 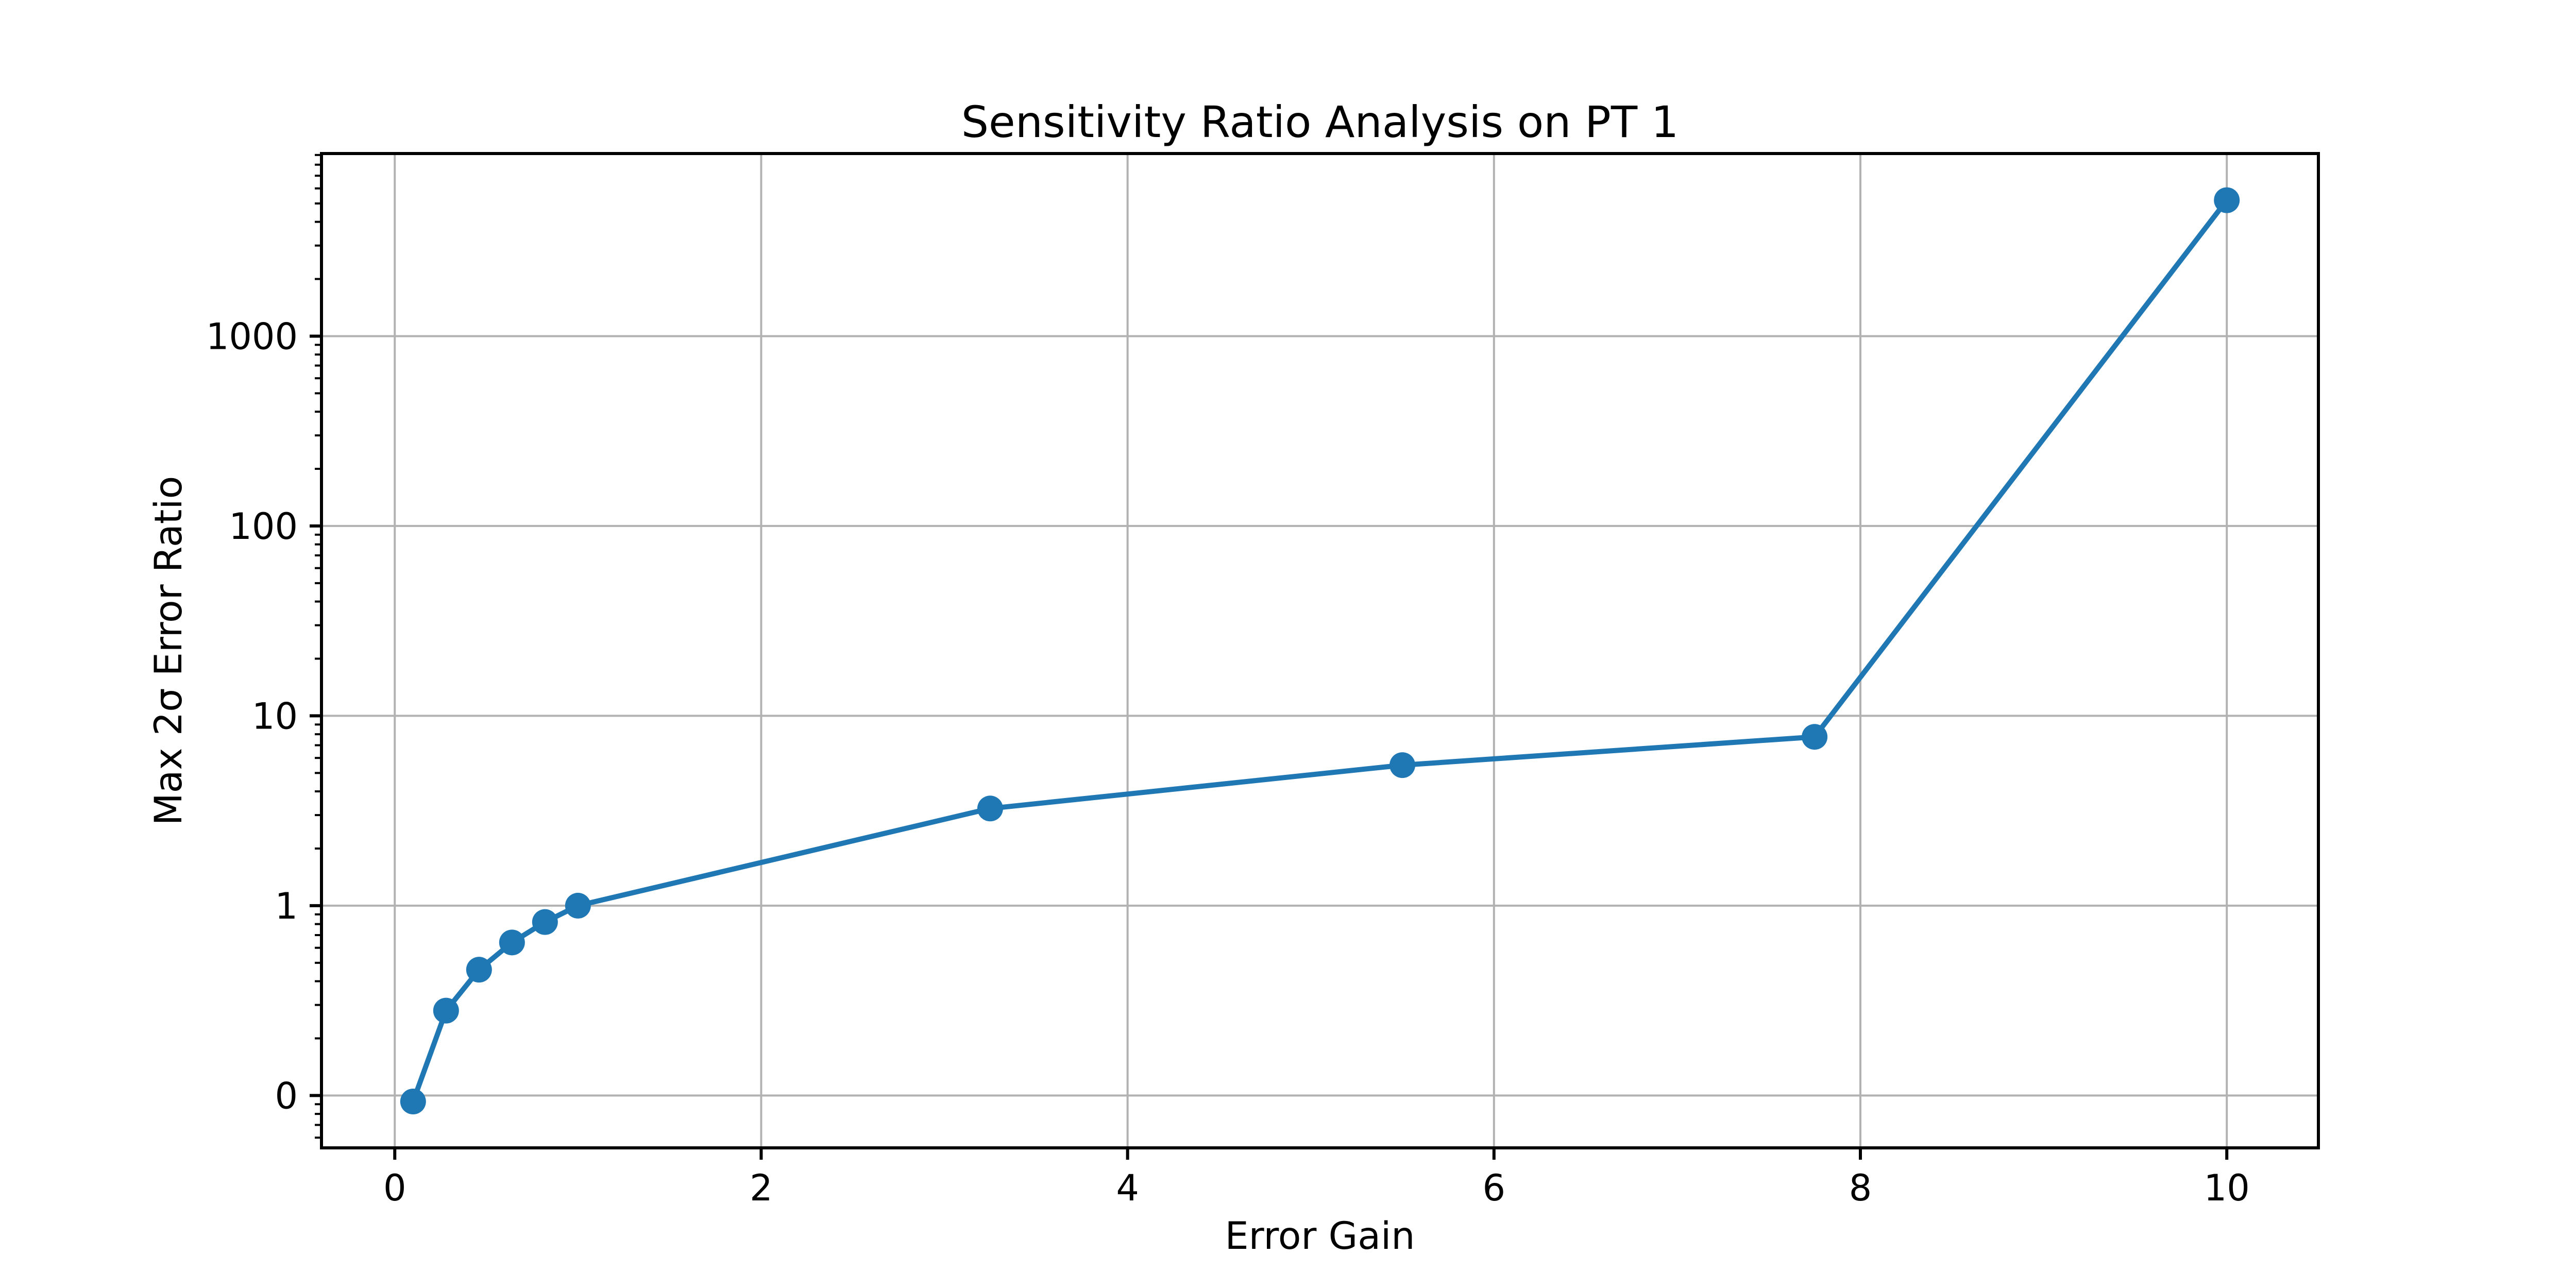 I want to click on x-tick-label: 6, so click(x=1494, y=1188).